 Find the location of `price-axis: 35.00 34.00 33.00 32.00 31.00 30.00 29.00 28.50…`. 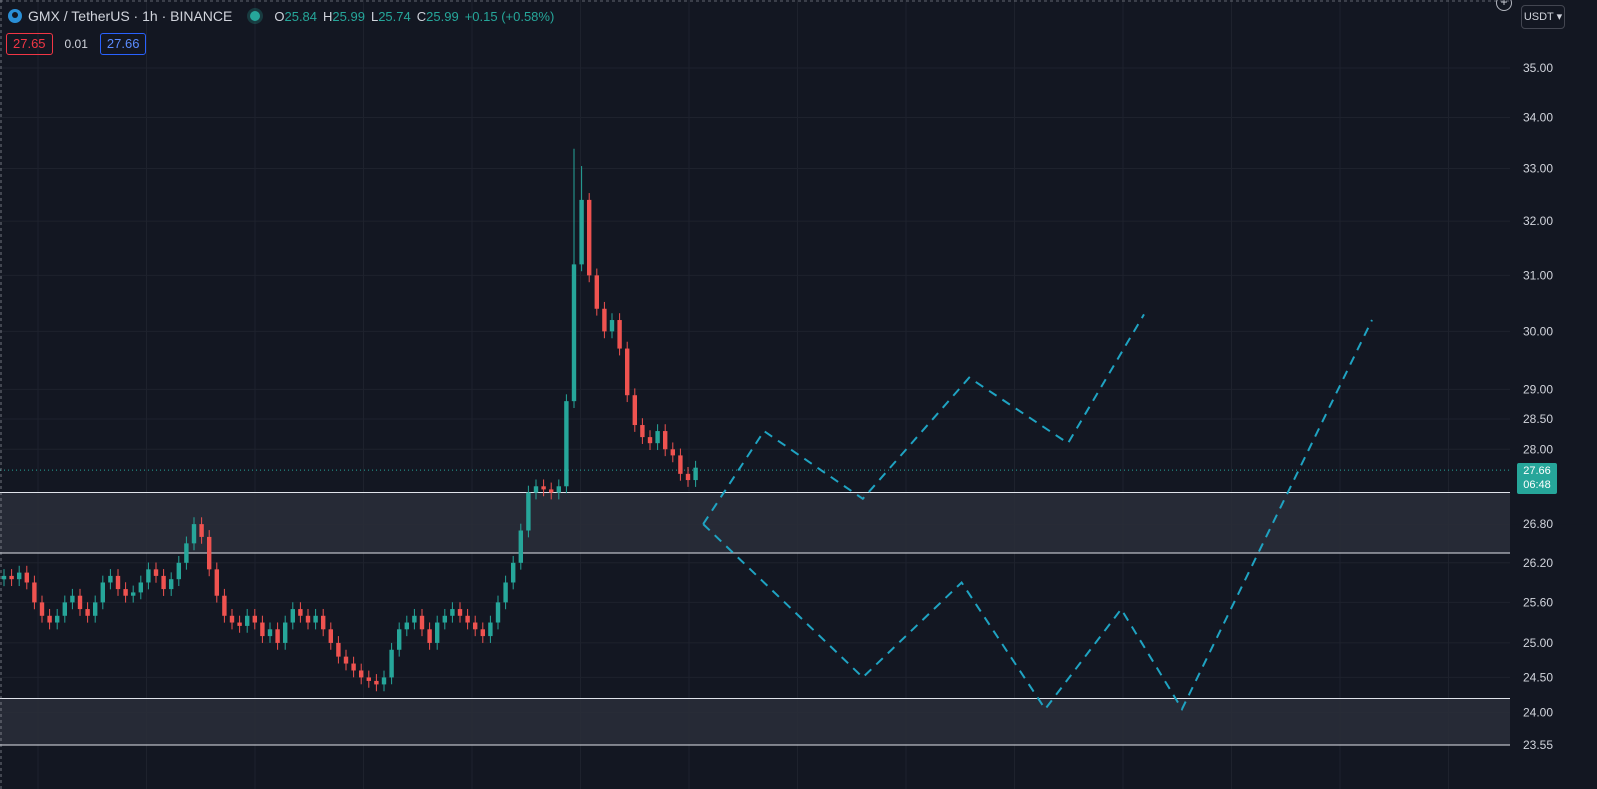

price-axis: 35.00 34.00 33.00 32.00 31.00 30.00 29.00 28.50… is located at coordinates (1538, 406).